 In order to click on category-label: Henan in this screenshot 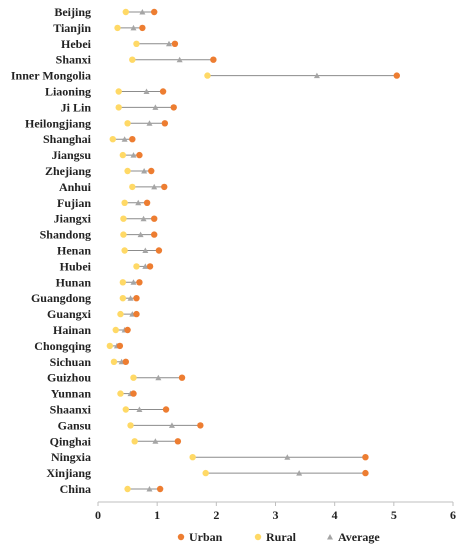, I will do `click(74, 251)`.